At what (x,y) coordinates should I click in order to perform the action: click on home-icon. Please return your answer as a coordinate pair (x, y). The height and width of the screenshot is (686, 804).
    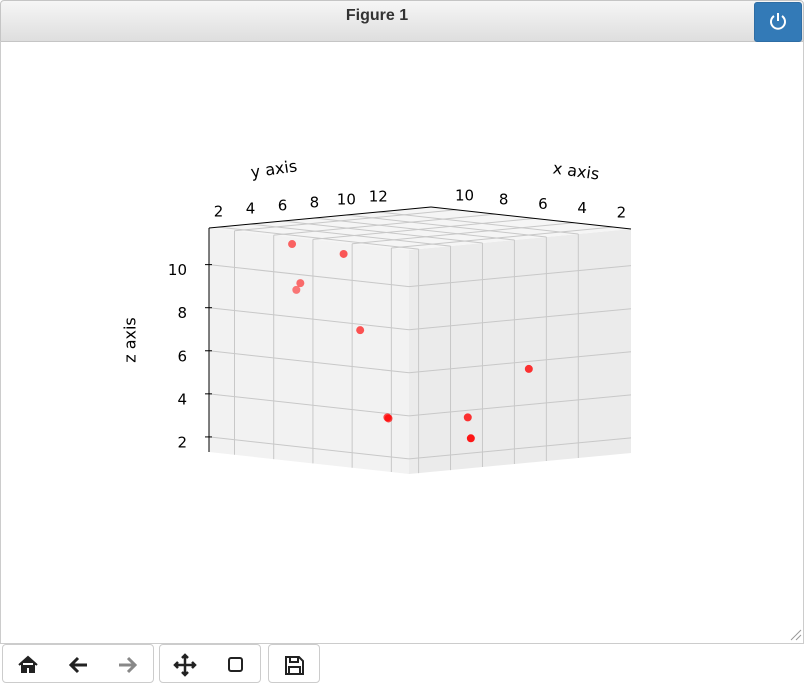
    Looking at the image, I should click on (28, 664).